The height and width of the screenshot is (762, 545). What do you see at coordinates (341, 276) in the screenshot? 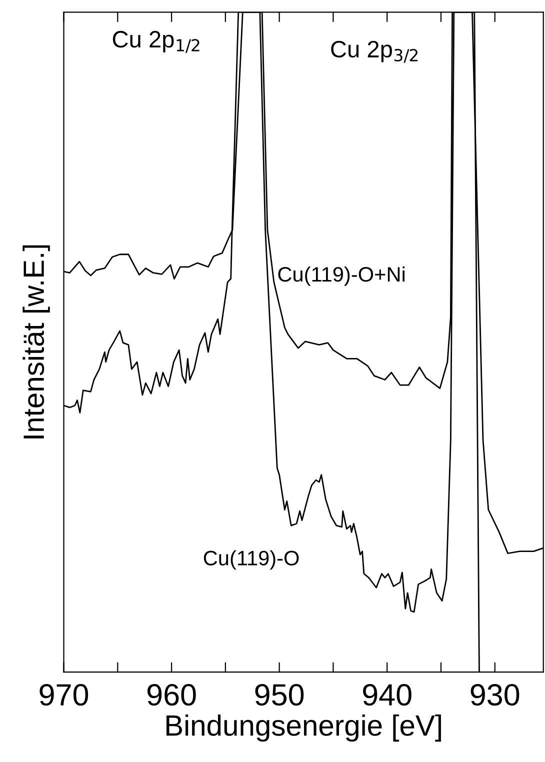
I see `series-label: Cu(119)-O+Ni` at bounding box center [341, 276].